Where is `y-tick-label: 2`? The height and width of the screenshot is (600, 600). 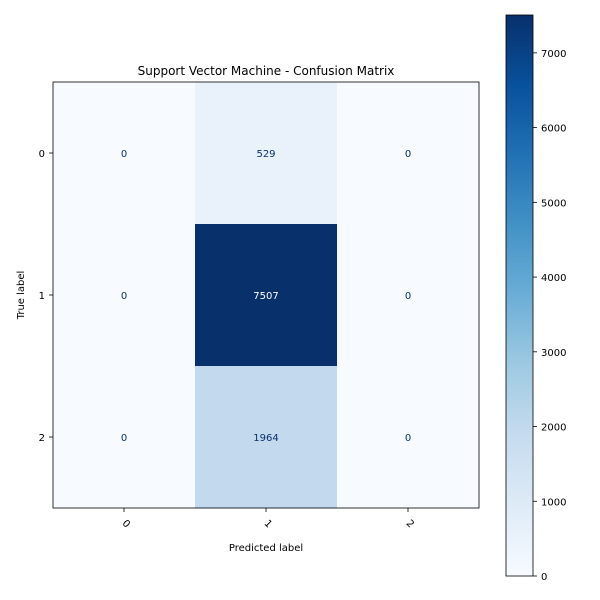 y-tick-label: 2 is located at coordinates (42, 438).